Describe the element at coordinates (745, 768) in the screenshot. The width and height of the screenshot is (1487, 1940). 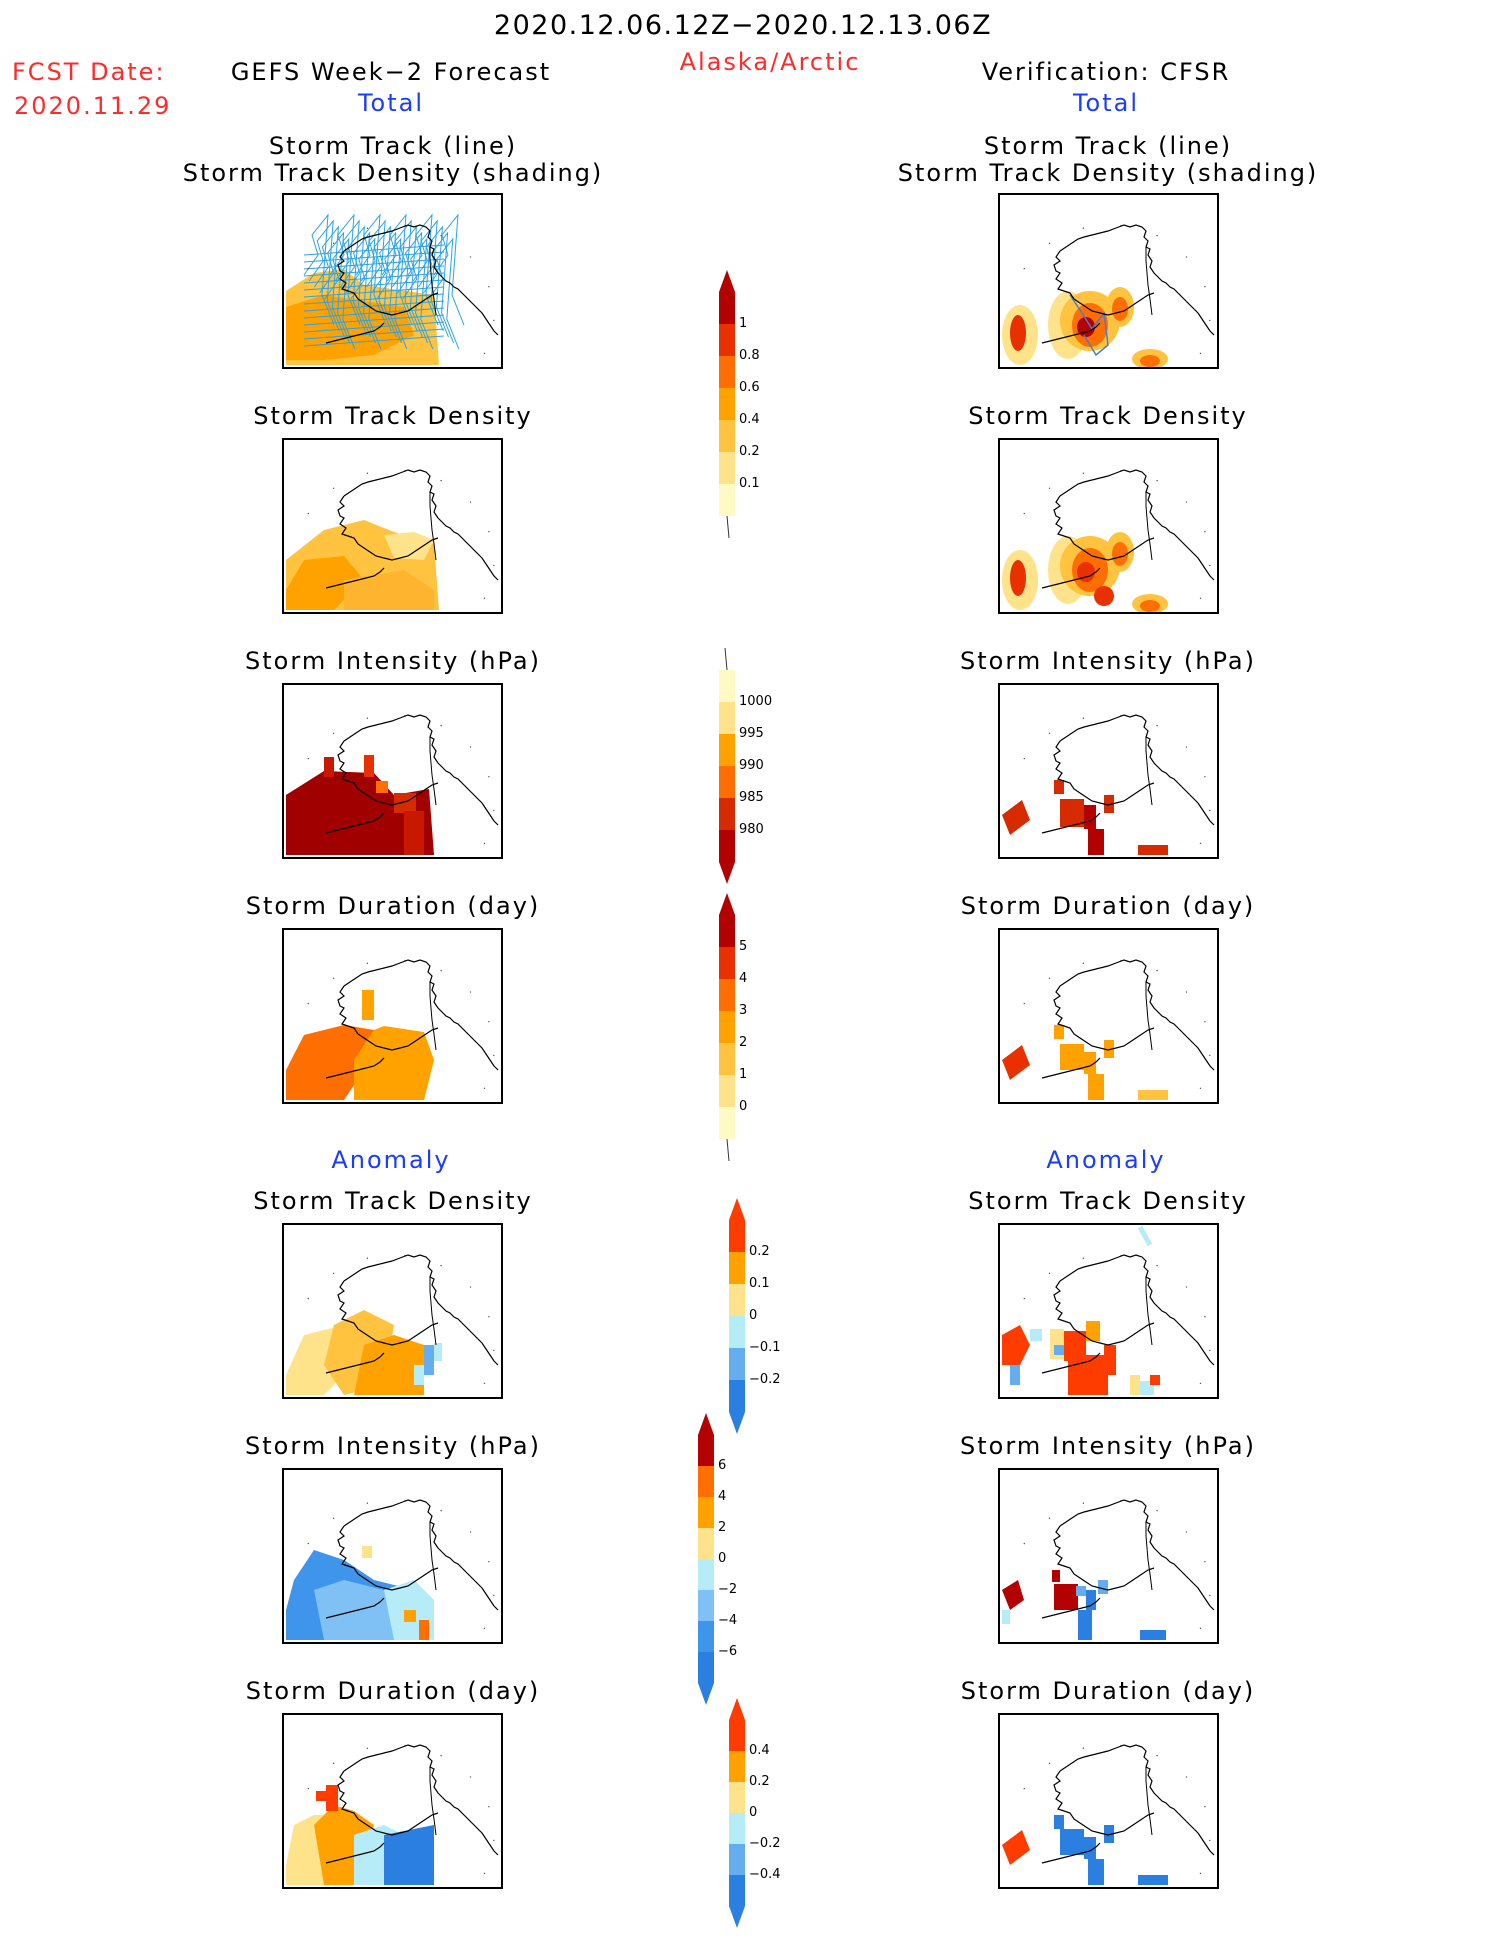
I see `intensity-colorbar: 1000 995 990 985 980` at that location.